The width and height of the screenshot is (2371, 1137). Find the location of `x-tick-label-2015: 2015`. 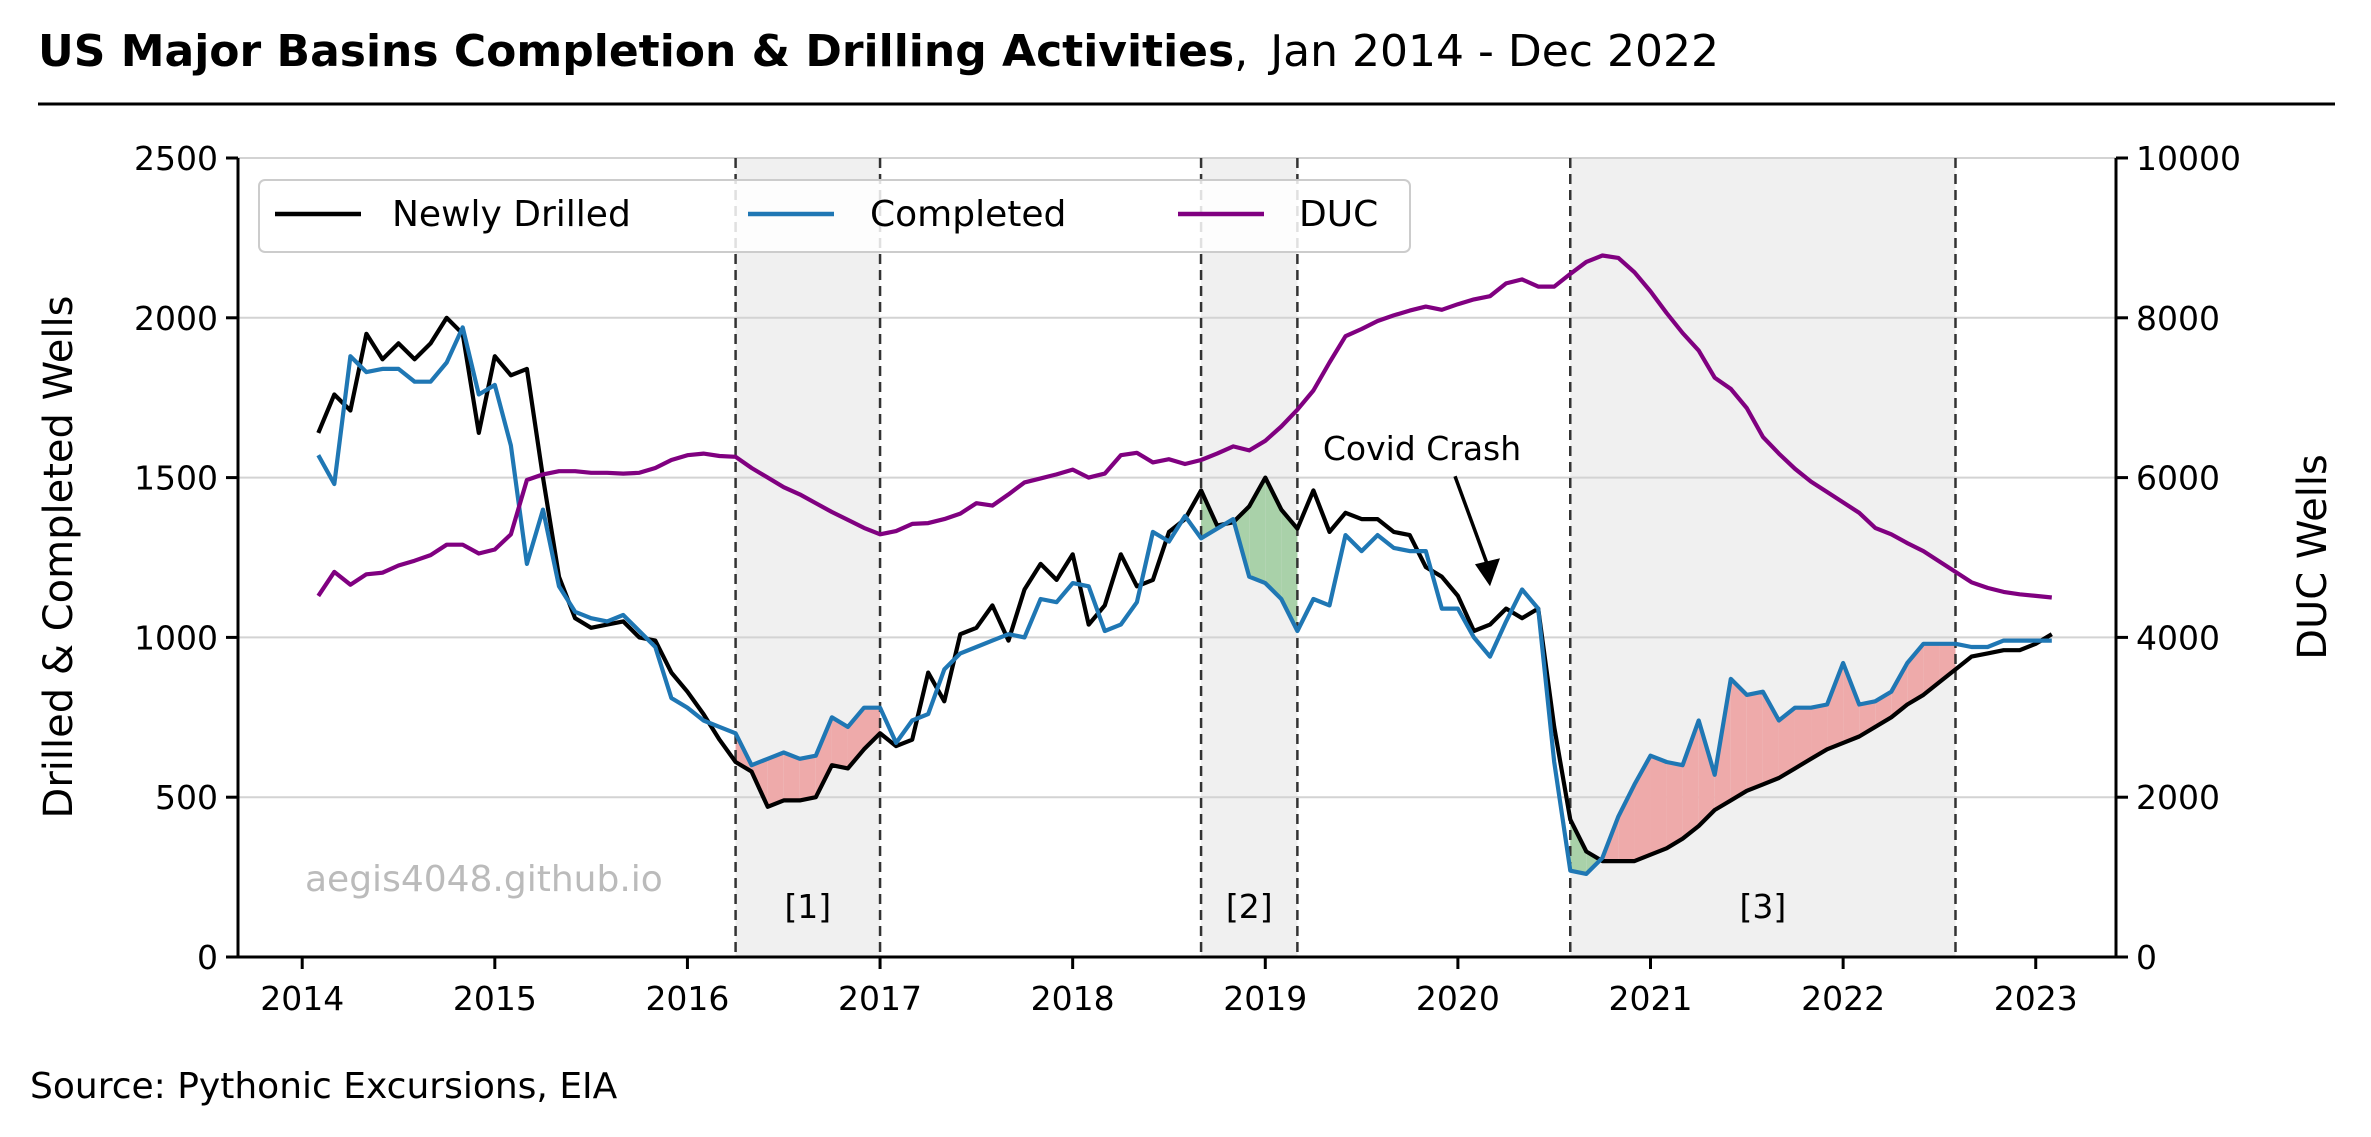

x-tick-label-2015: 2015 is located at coordinates (495, 998).